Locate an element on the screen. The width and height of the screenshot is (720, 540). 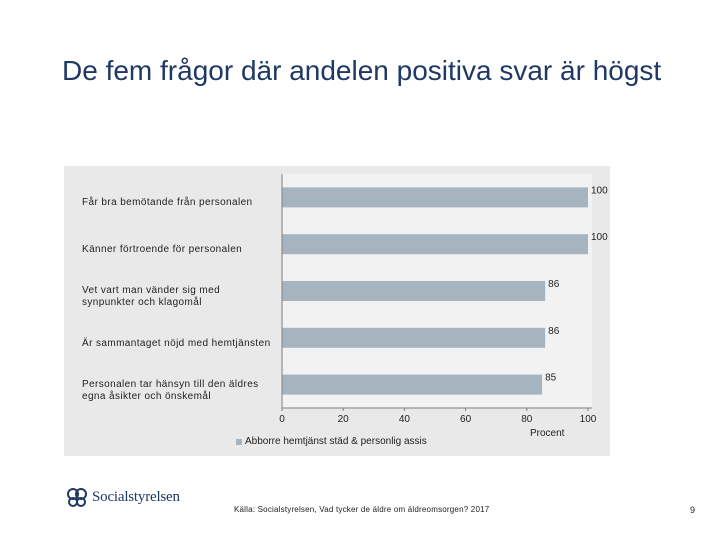
chart-legend: Abborre hemtjänst städ & personlig assis is located at coordinates (331, 441).